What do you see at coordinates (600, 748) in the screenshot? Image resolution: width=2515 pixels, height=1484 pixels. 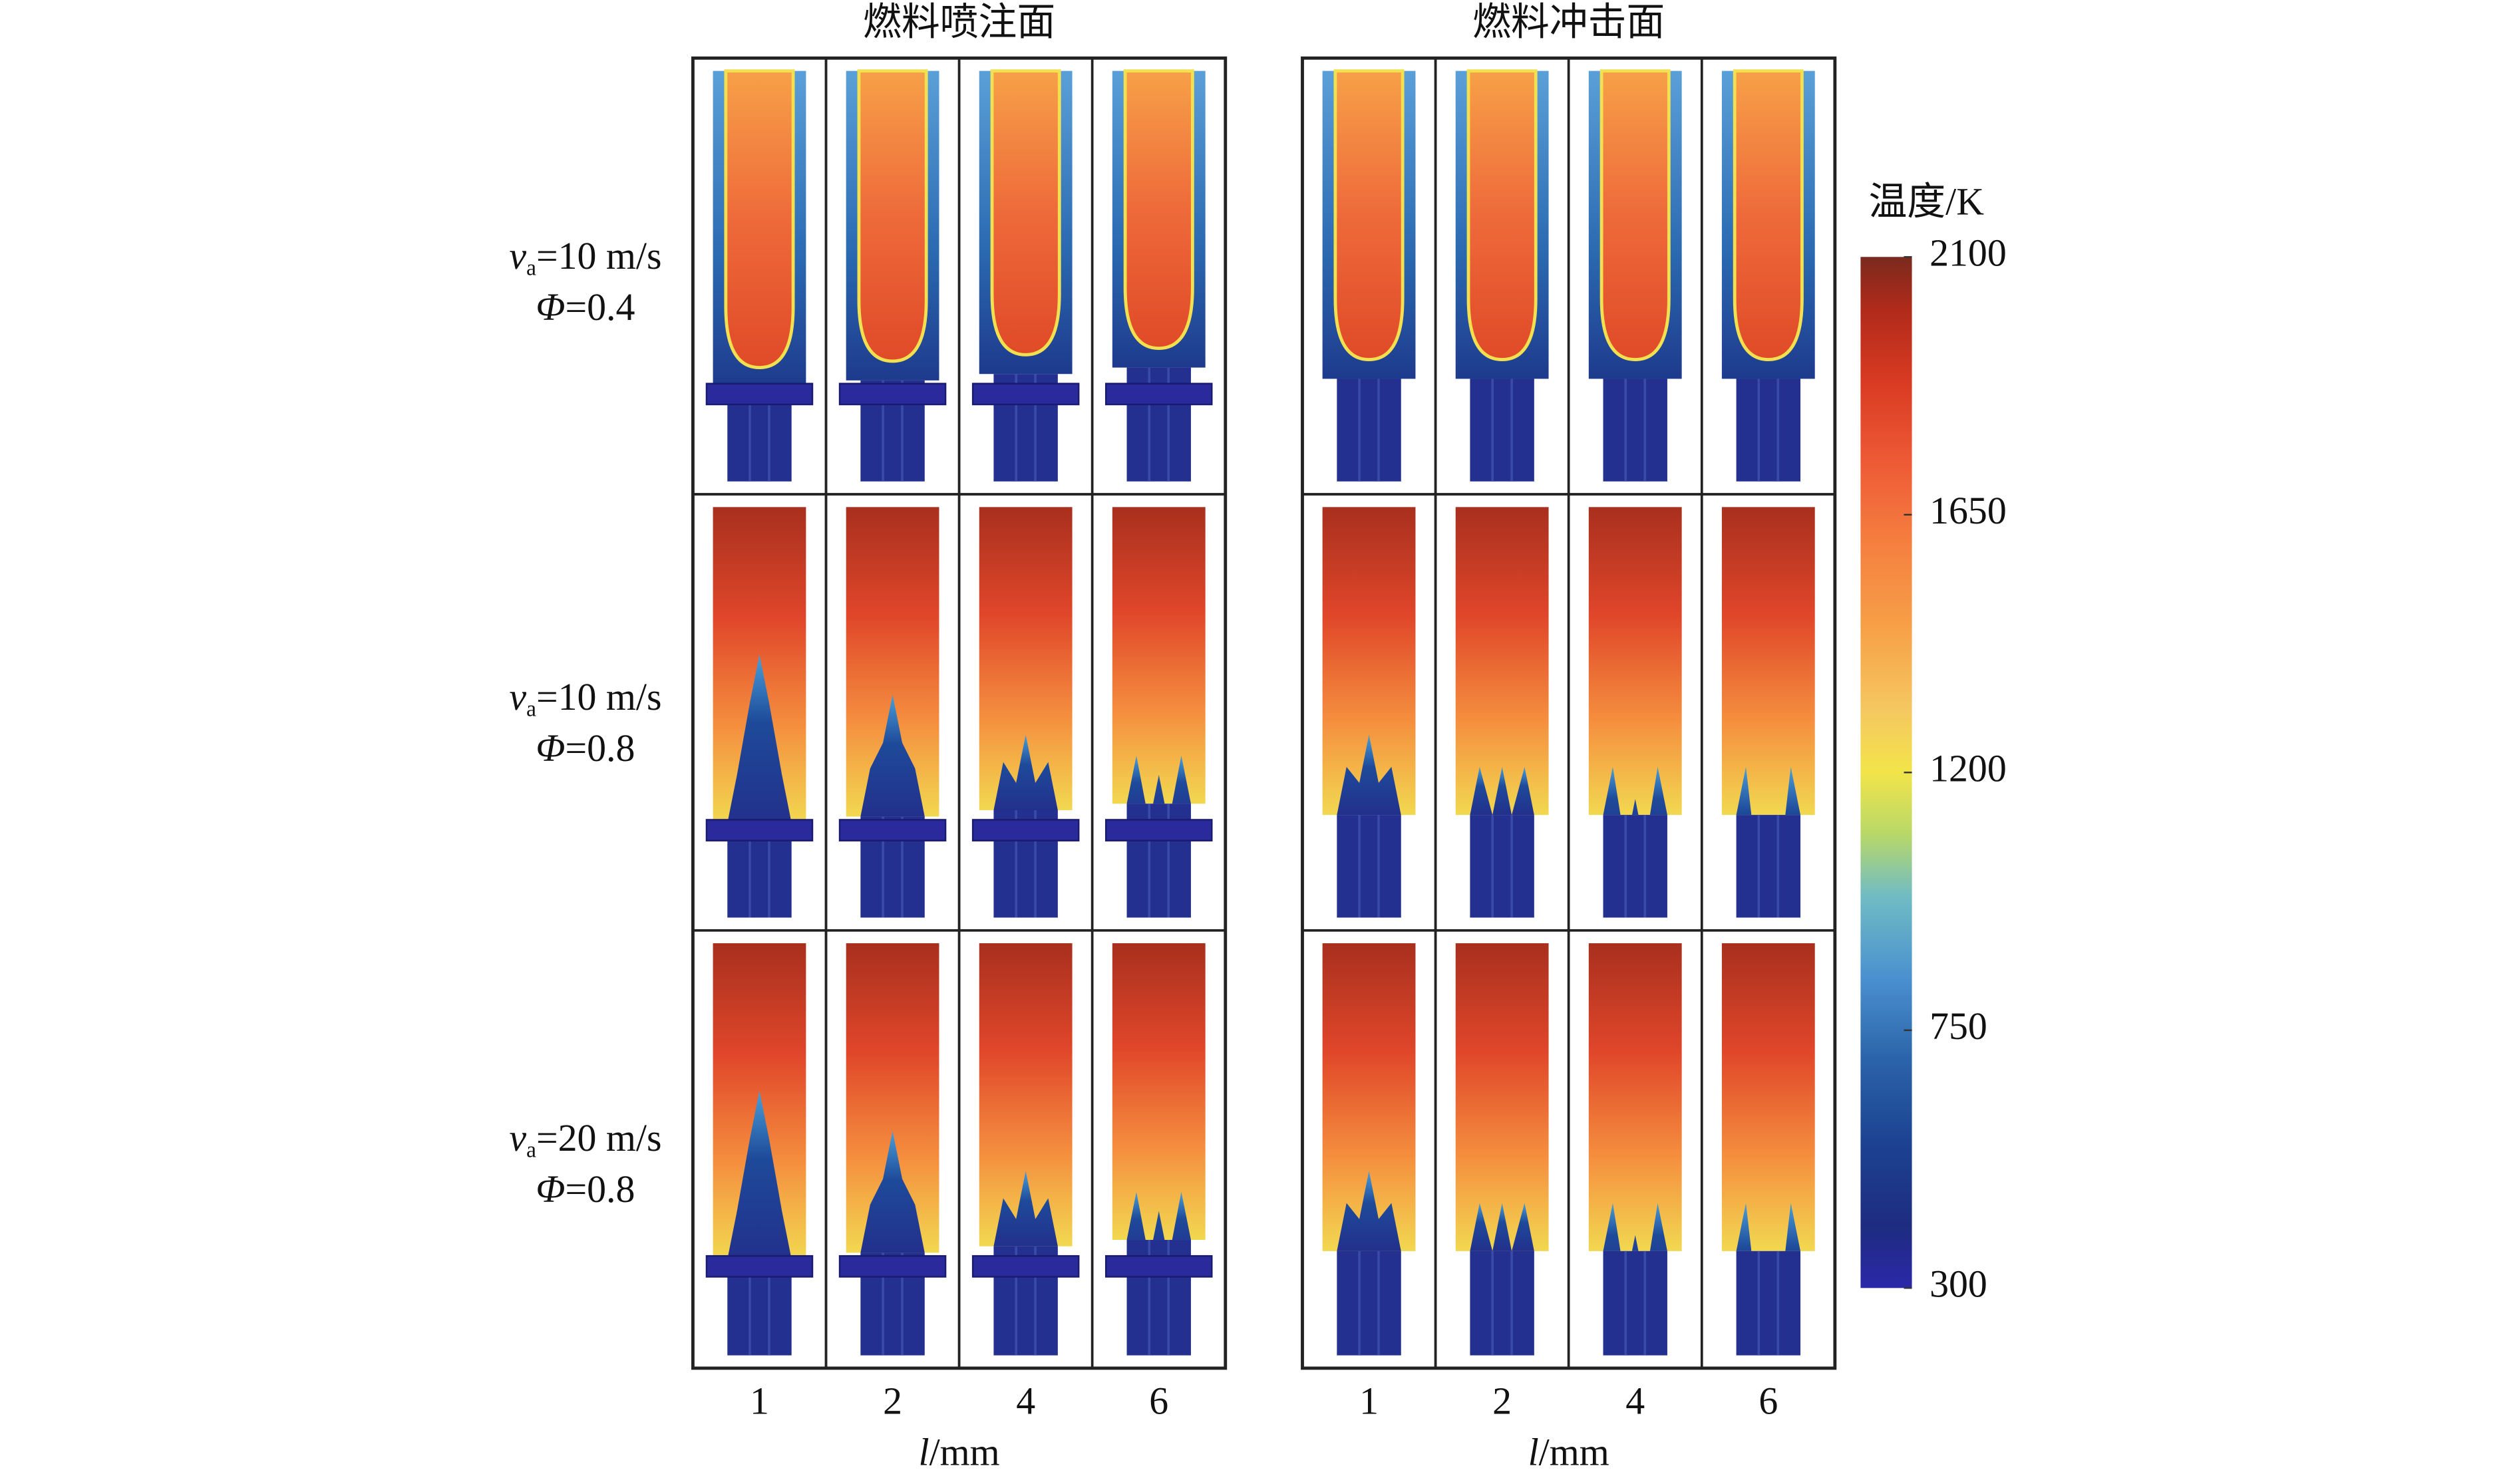 I see `ratio-value: =0.8` at bounding box center [600, 748].